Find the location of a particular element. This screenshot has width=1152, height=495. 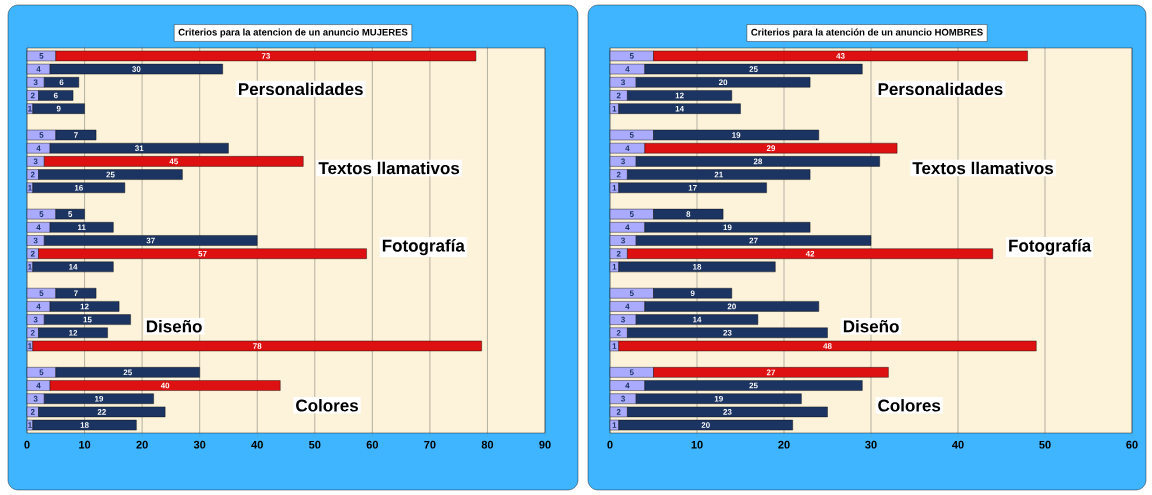

data-label: 9 is located at coordinates (58, 108).